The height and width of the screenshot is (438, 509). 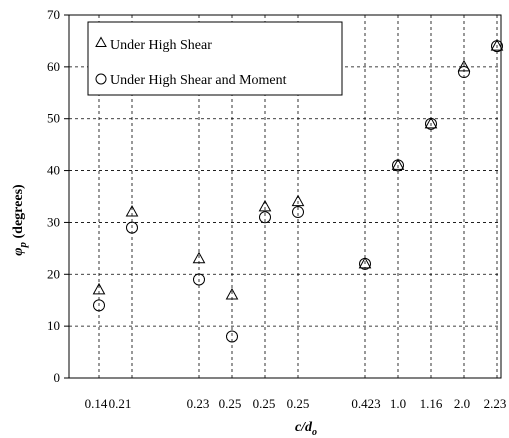 I want to click on x-axis-title-main: c/d, so click(x=304, y=427).